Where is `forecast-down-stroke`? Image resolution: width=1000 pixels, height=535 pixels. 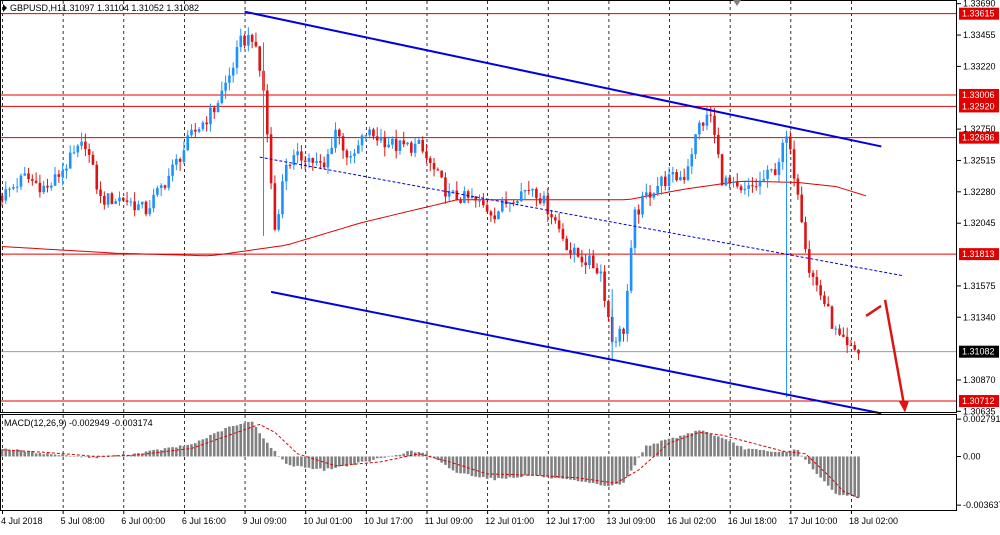
forecast-down-stroke is located at coordinates (894, 352).